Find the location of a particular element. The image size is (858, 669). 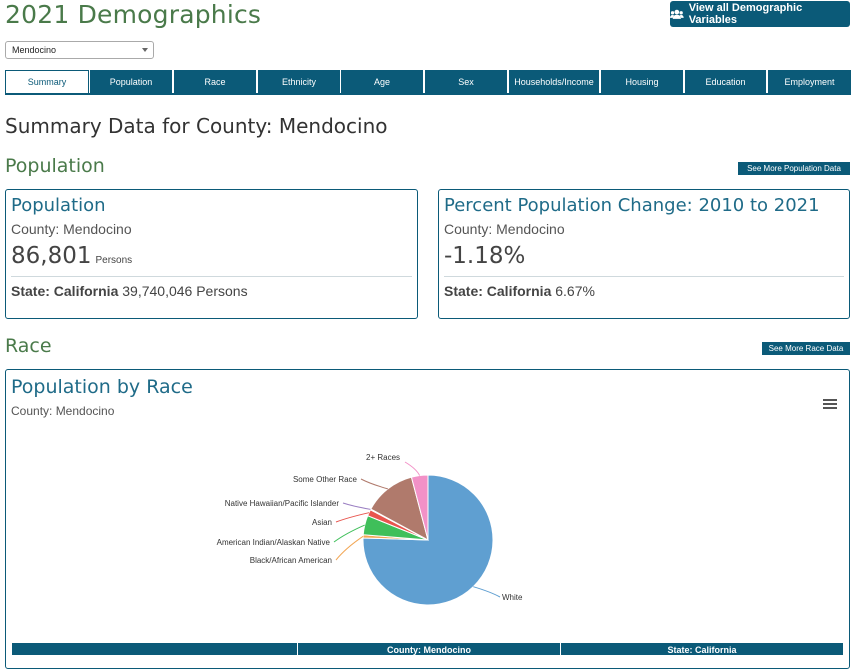

tab-households-income: Households/Income is located at coordinates (554, 81).